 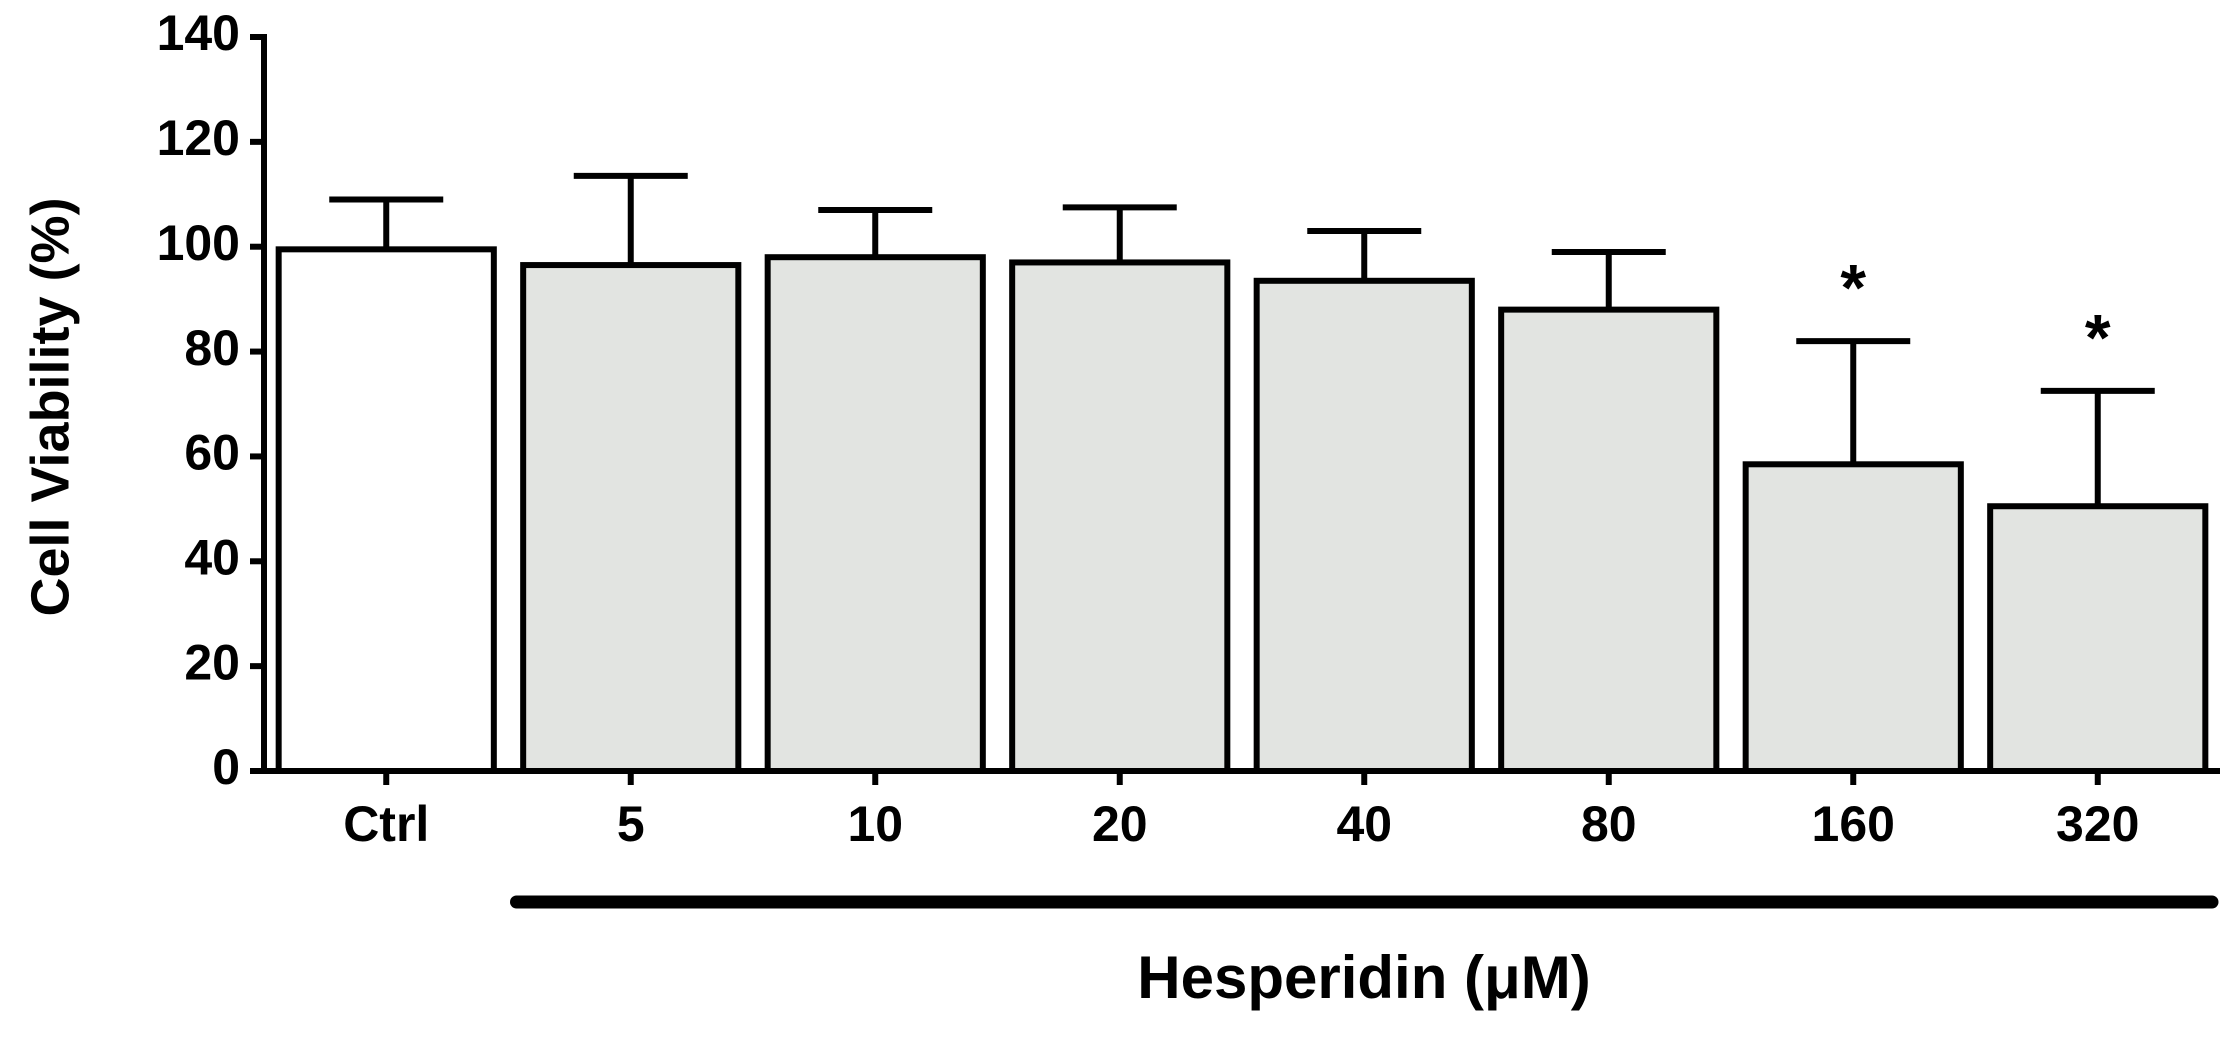 I want to click on x-tick-label: 5, so click(x=631, y=824).